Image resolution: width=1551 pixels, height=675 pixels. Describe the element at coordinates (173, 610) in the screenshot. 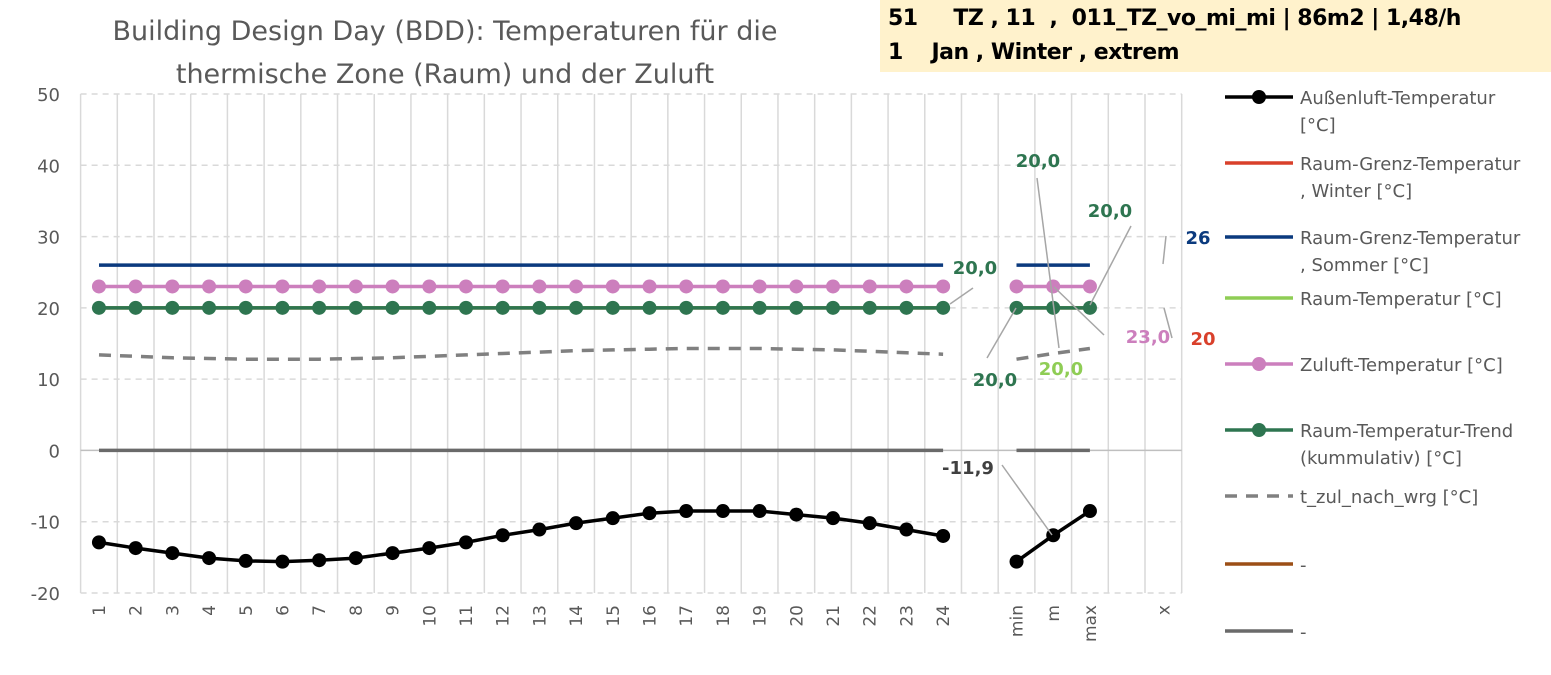

I see `x-tick-label: 3` at that location.